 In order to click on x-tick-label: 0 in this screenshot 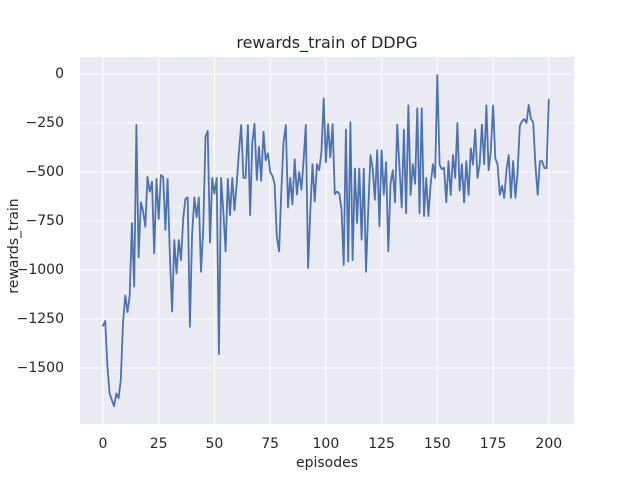, I will do `click(103, 444)`.